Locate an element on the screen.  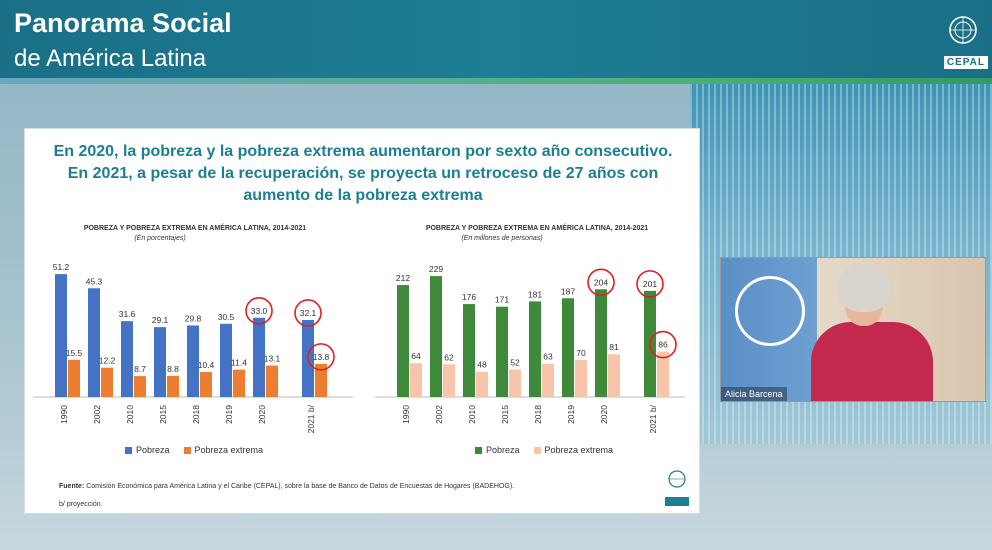
legend-item-pobreza-extrema: Pobreza extrema is located at coordinates (573, 450).